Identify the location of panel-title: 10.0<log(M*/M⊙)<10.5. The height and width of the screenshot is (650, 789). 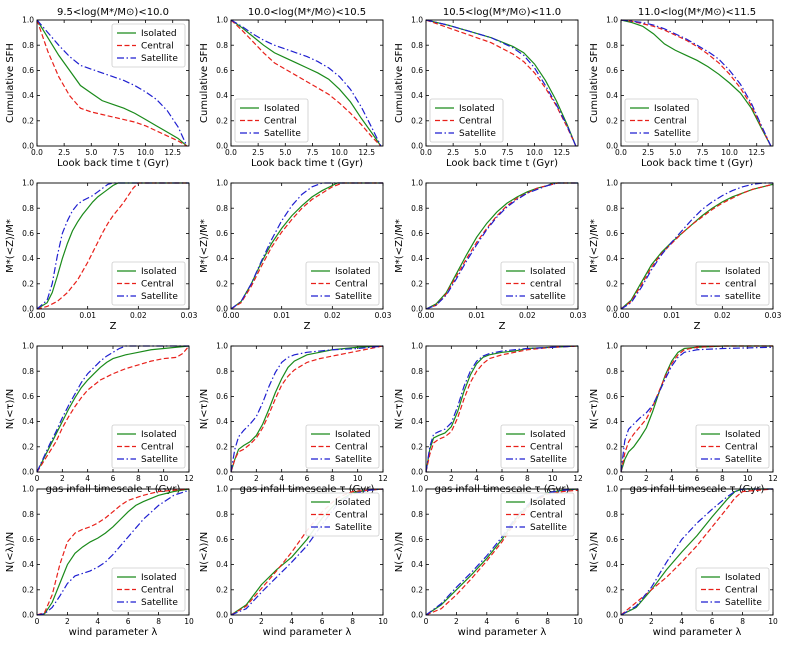
(307, 12).